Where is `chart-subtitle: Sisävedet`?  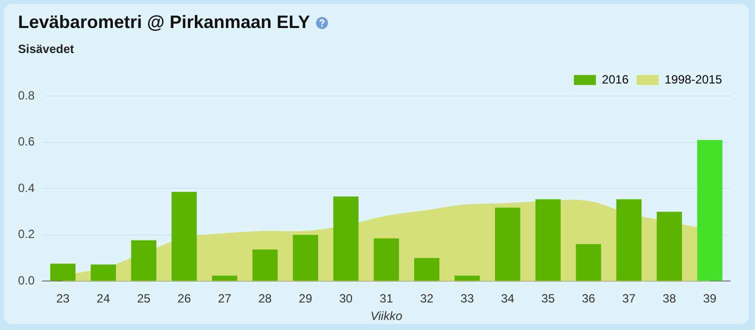 chart-subtitle: Sisävedet is located at coordinates (46, 49).